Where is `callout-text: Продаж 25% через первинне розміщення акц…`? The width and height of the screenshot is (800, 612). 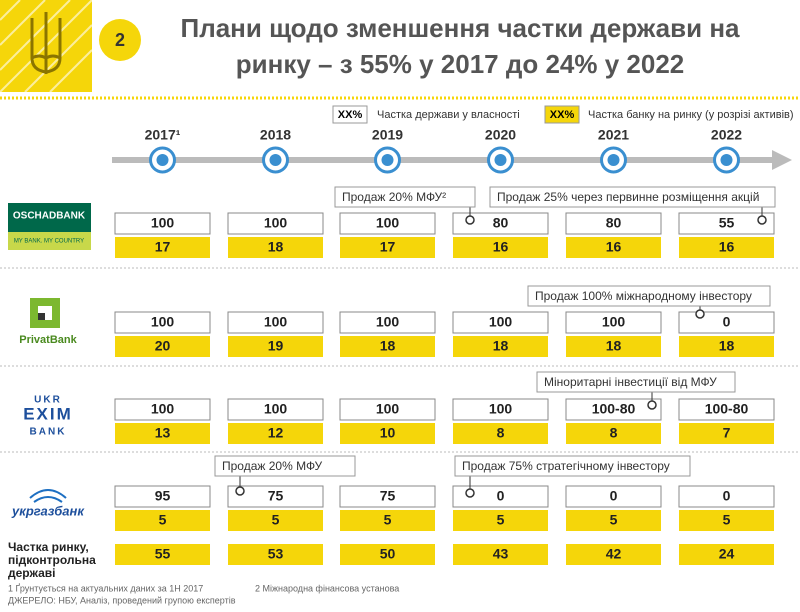
callout-text: Продаж 25% через первинне розміщення акц… is located at coordinates (628, 197).